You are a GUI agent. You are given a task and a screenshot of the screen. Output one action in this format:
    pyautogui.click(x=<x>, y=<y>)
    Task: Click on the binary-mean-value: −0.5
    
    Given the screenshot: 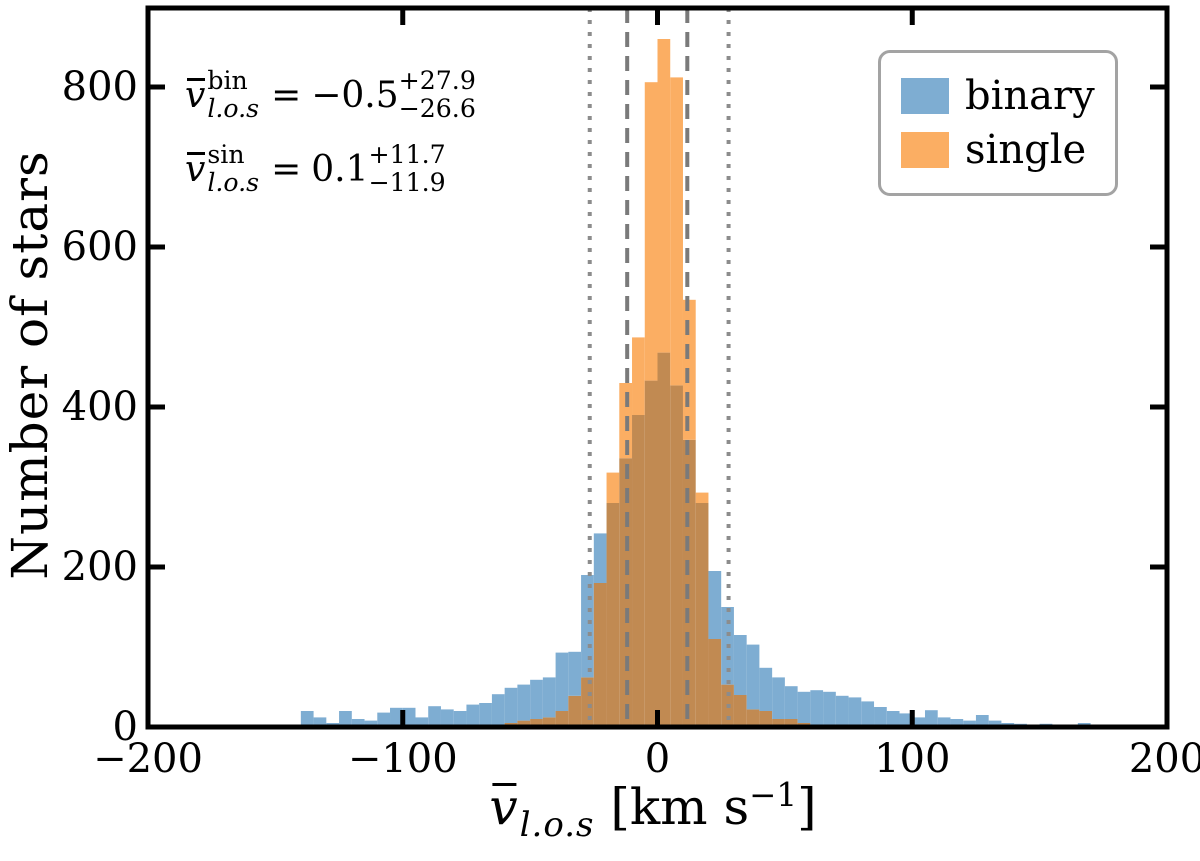 What is the action you would take?
    pyautogui.click(x=355, y=95)
    